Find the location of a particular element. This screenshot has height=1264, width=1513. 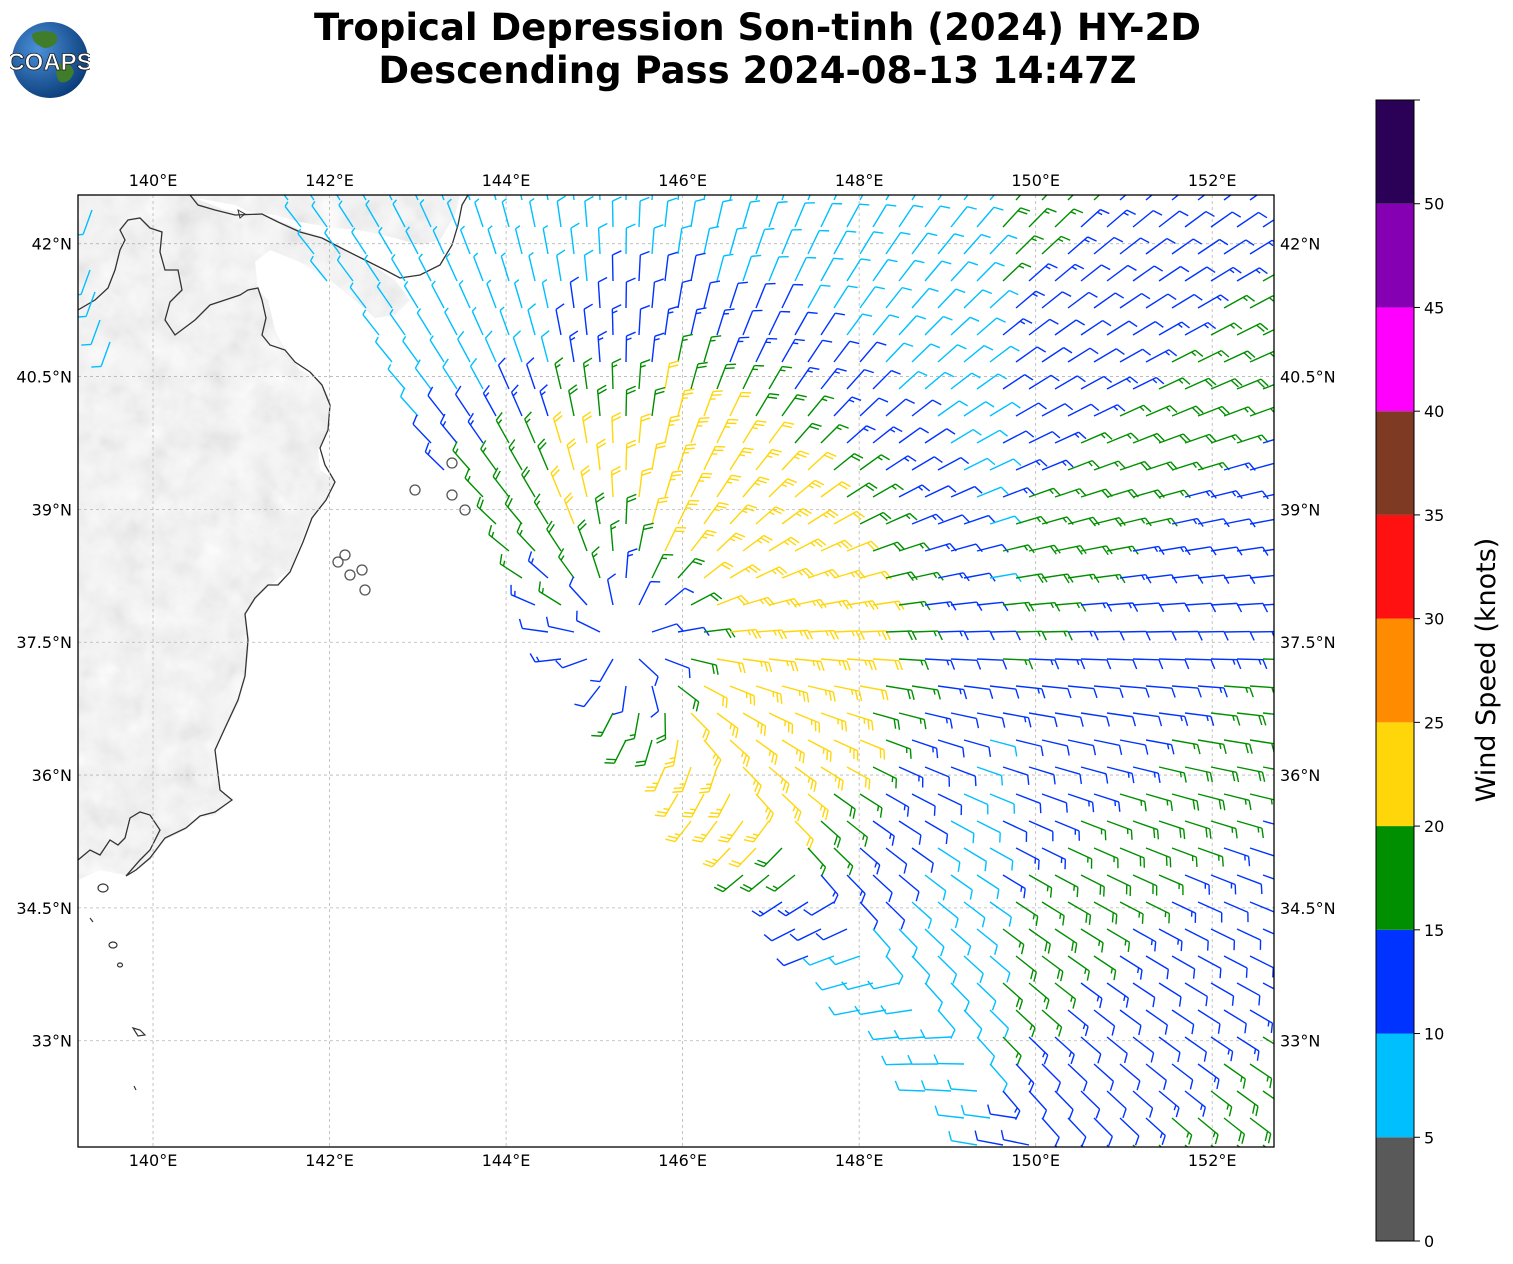

lat-tick-label: 34.5°N is located at coordinates (1308, 908).